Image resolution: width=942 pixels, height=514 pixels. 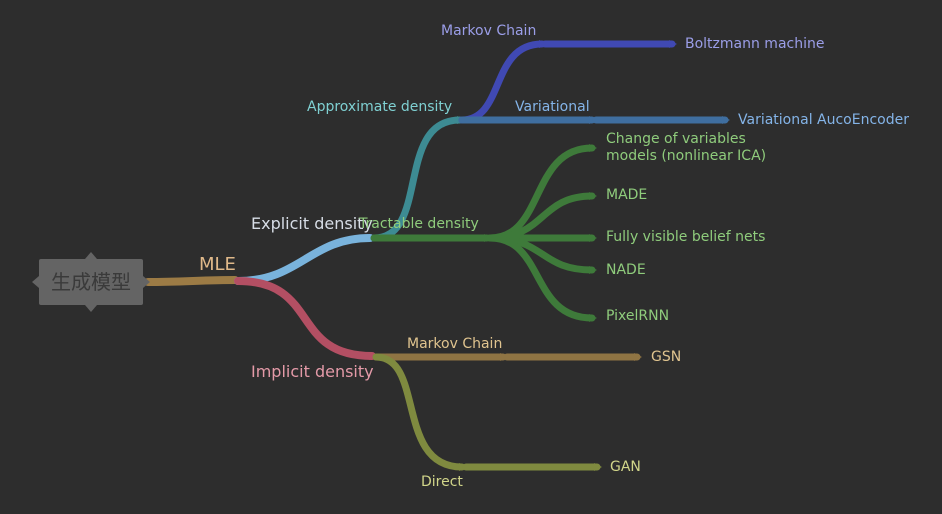 What do you see at coordinates (673, 44) in the screenshot?
I see `branch-markov-upper-to-boltzmann-tip` at bounding box center [673, 44].